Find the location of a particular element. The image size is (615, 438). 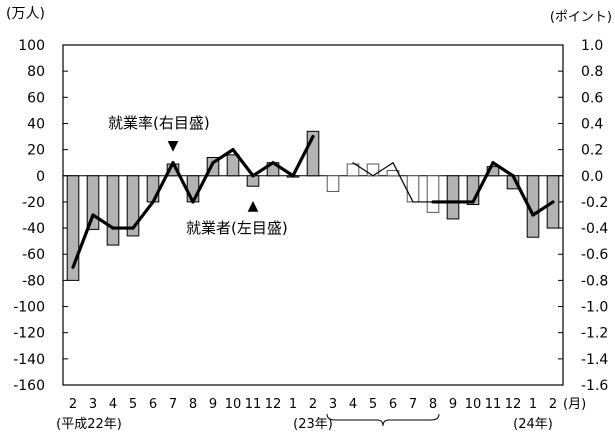

left-tick-label: 80 is located at coordinates (36, 72).